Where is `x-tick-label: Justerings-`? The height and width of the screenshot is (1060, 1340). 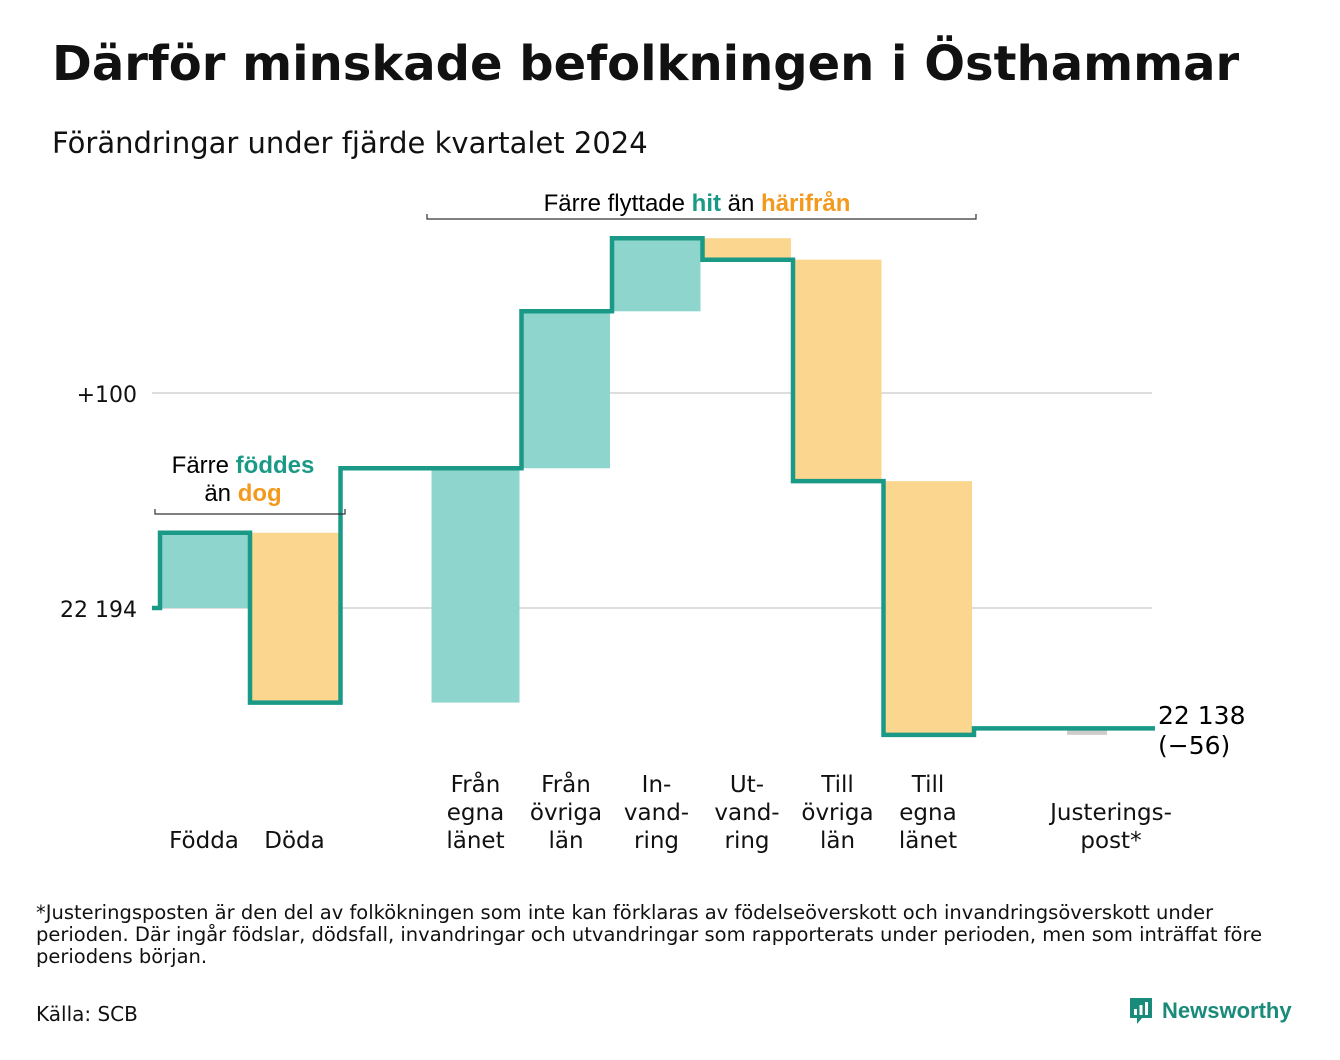
x-tick-label: Justerings- is located at coordinates (1110, 813).